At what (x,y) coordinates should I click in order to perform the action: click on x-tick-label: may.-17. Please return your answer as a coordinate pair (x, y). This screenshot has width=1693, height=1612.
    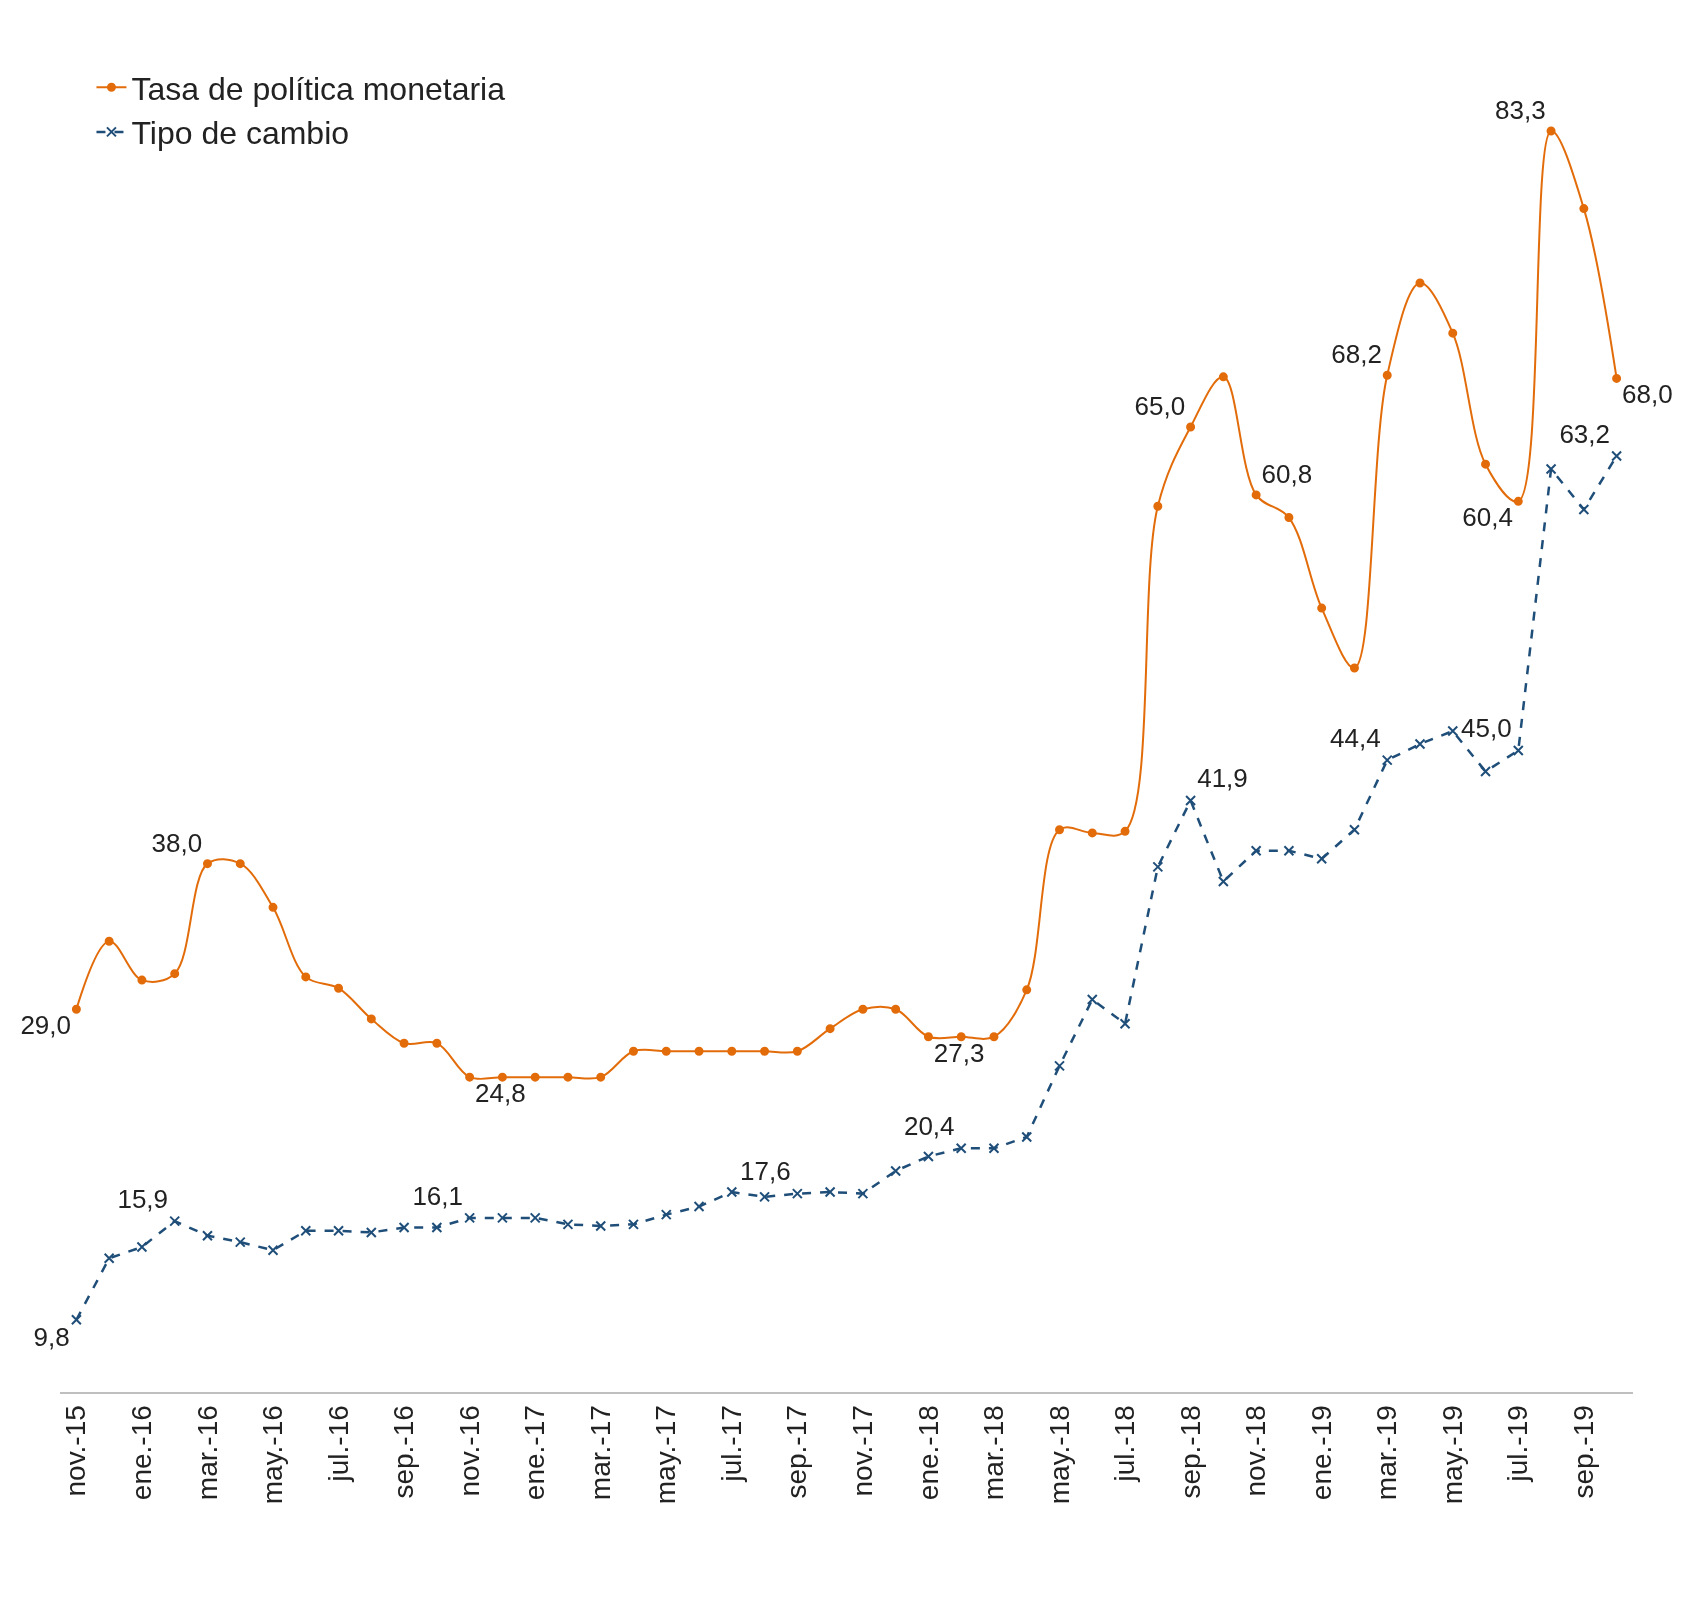
    Looking at the image, I should click on (666, 1455).